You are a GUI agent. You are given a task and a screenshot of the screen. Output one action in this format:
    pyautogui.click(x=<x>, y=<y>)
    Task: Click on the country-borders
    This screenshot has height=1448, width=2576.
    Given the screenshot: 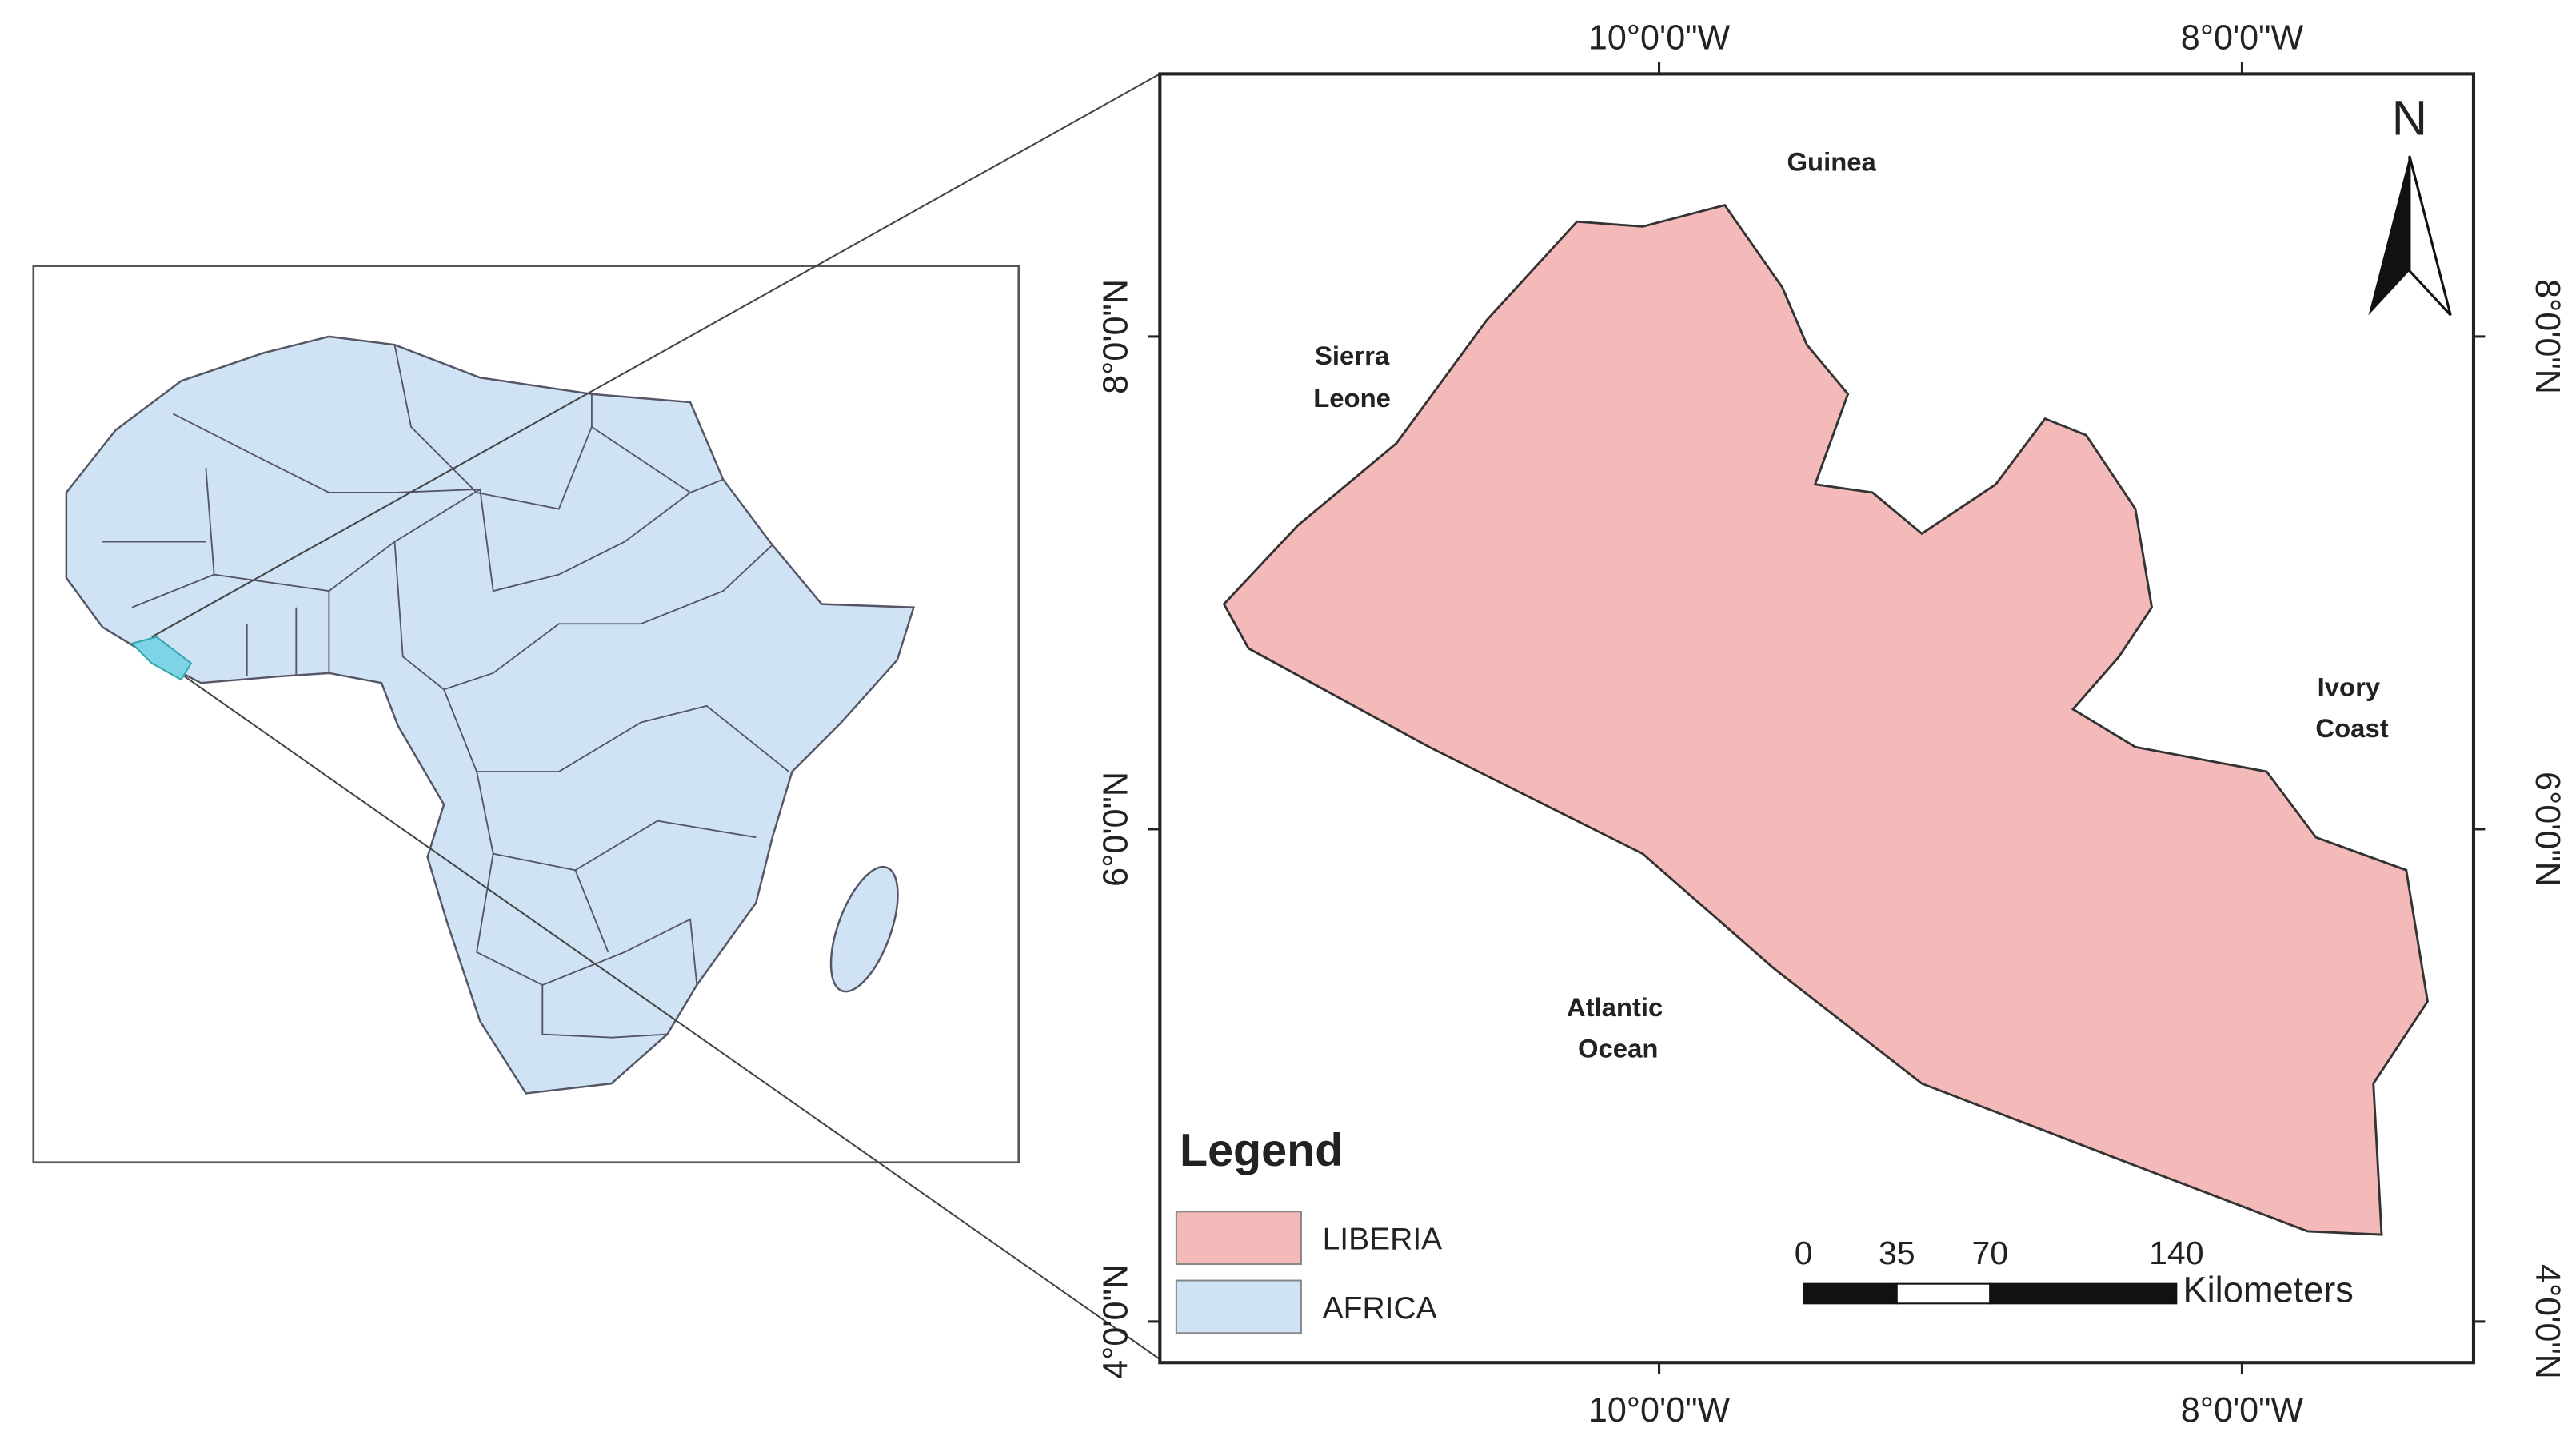 What is the action you would take?
    pyautogui.click(x=446, y=692)
    